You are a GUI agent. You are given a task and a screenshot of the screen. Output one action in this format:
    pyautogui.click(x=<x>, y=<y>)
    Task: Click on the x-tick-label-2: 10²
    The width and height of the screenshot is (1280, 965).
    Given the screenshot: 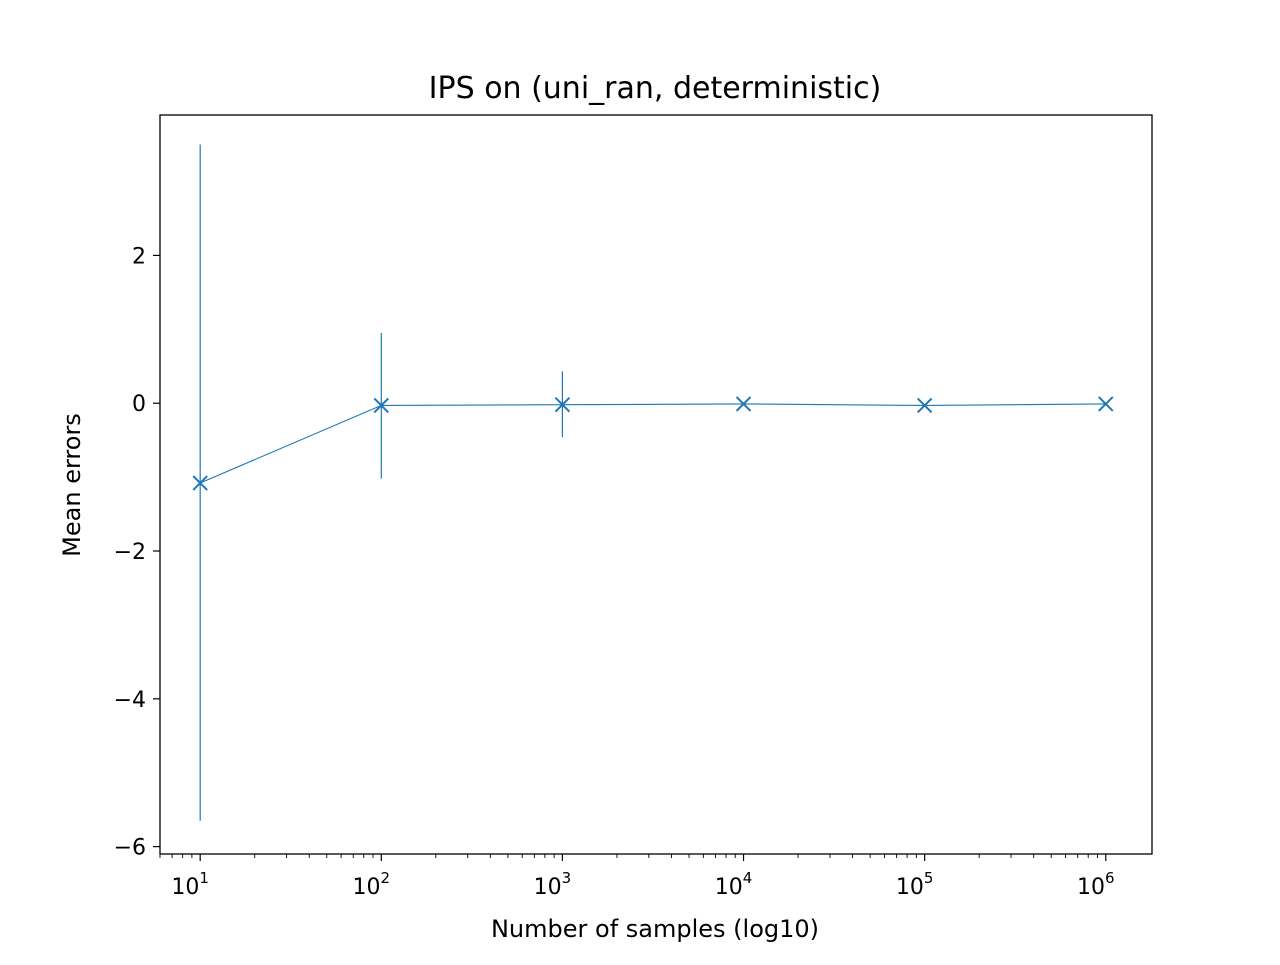 What is the action you would take?
    pyautogui.click(x=372, y=884)
    